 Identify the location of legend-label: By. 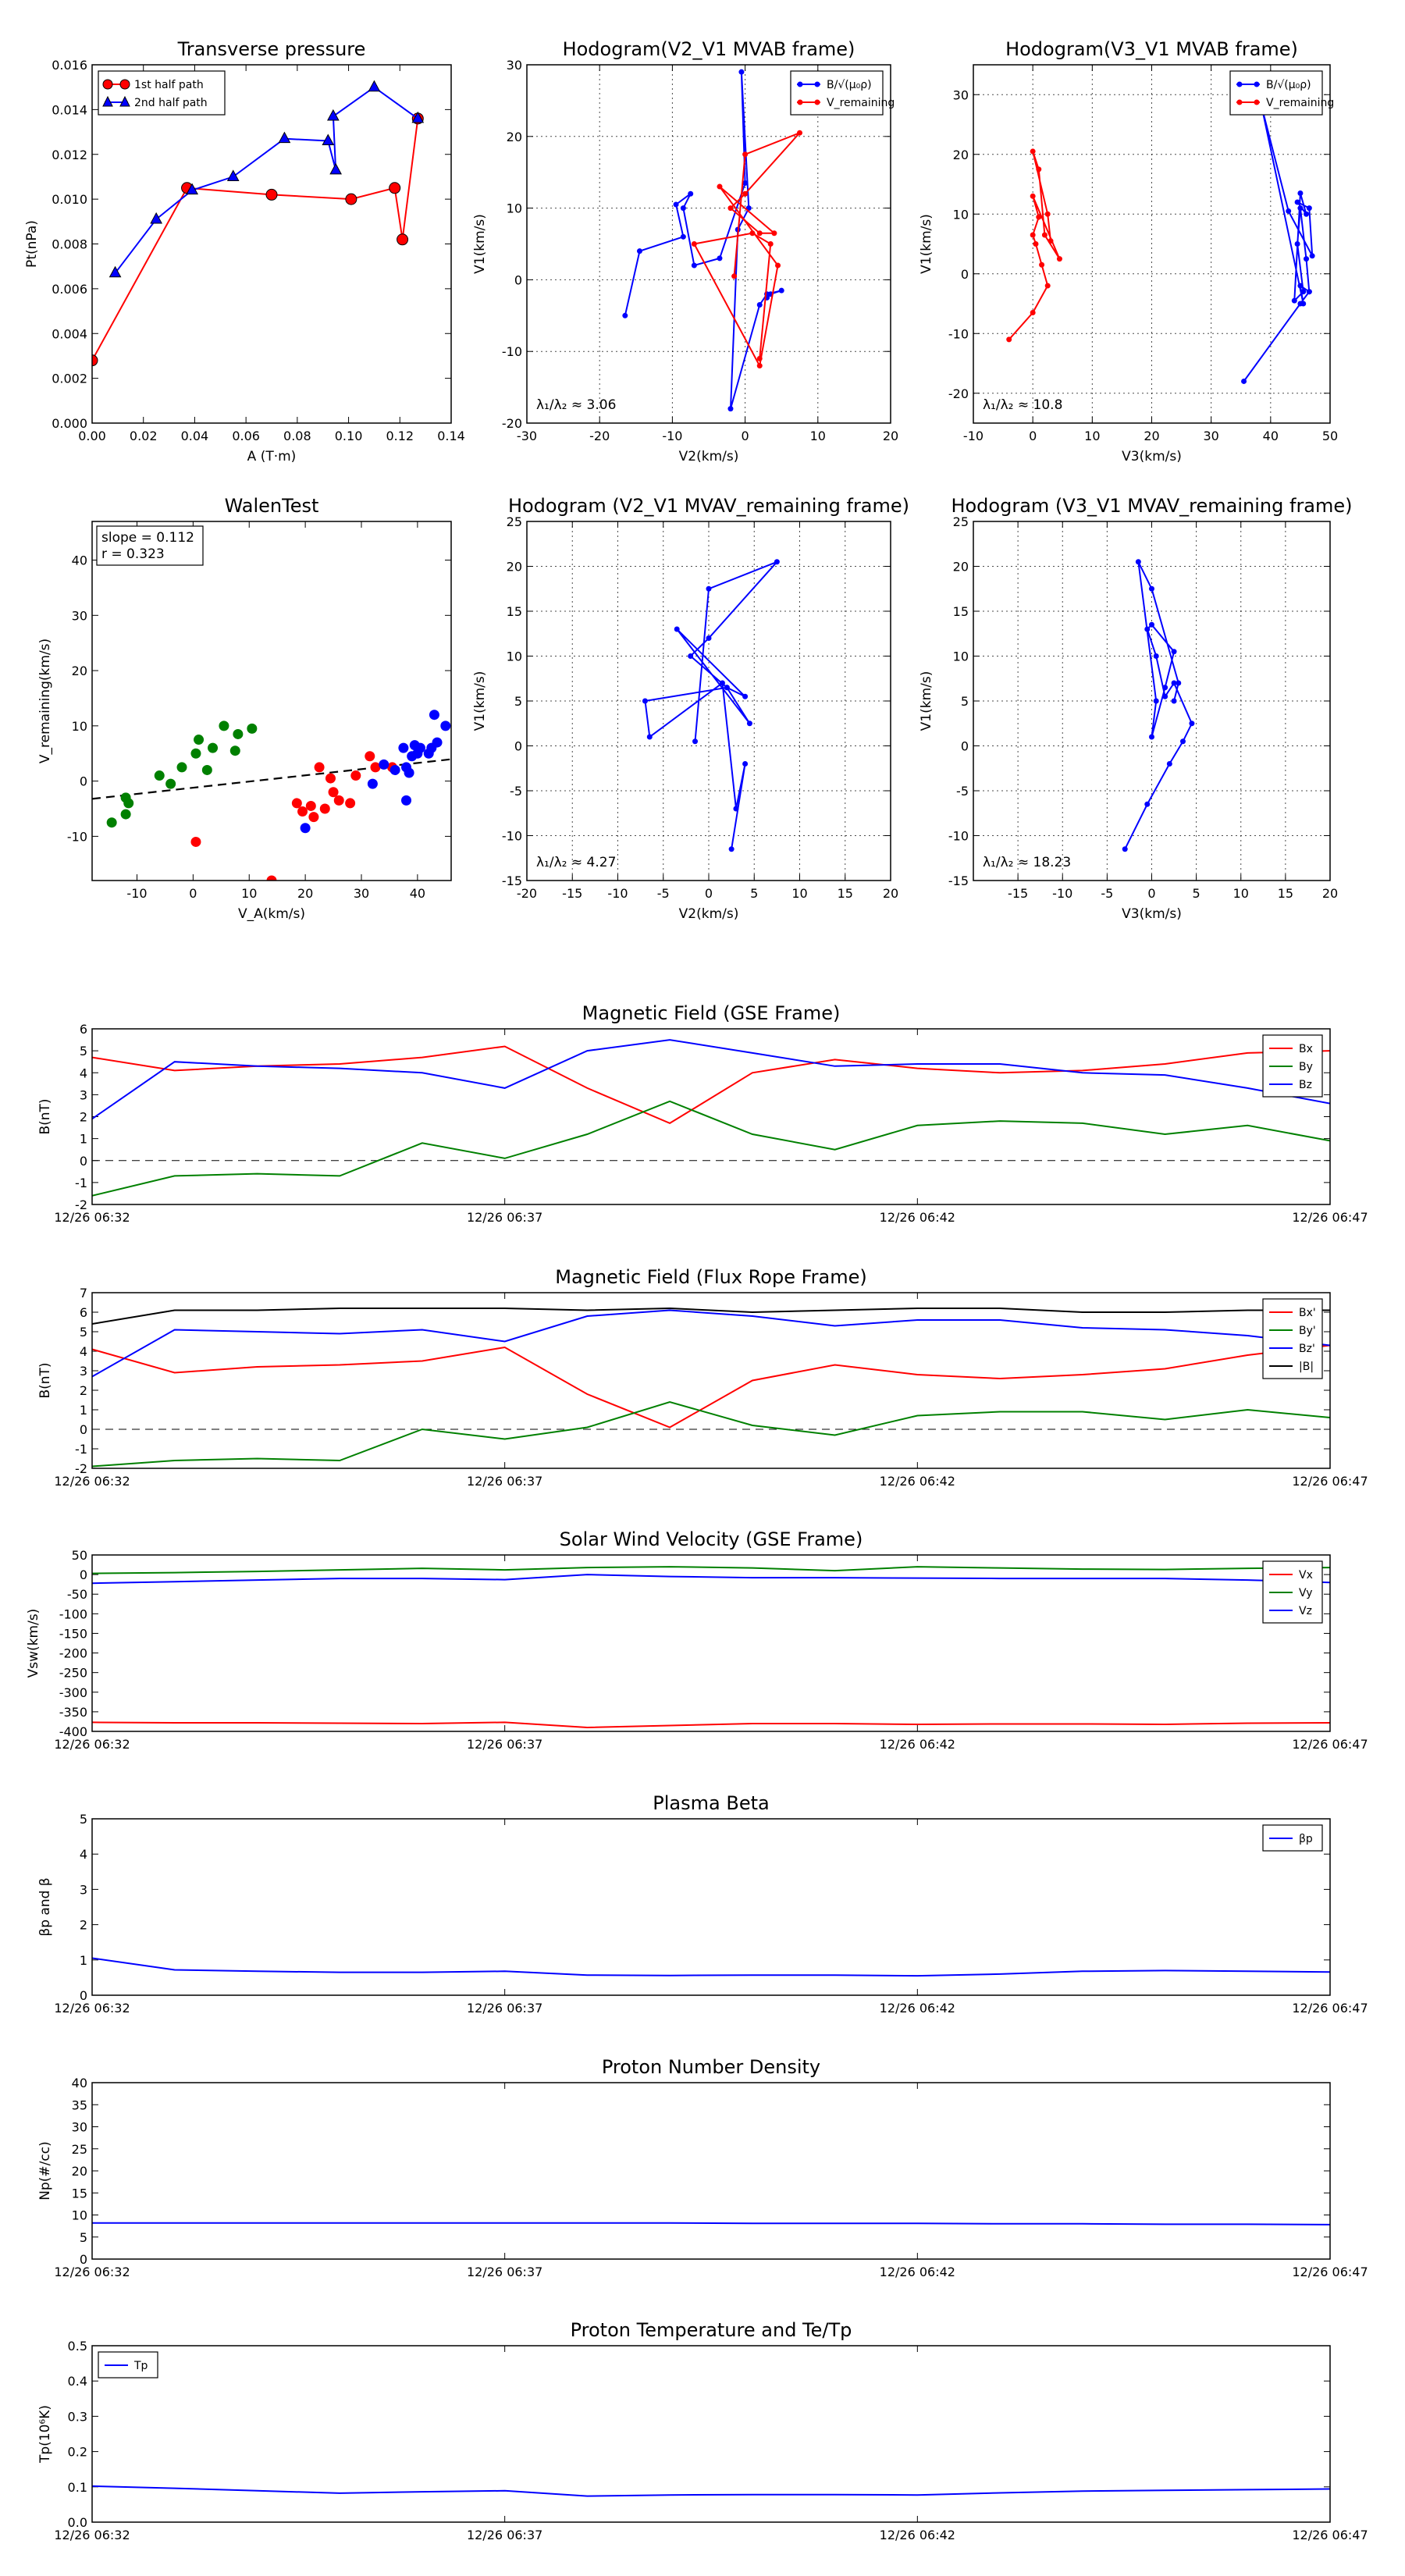
(1306, 1067).